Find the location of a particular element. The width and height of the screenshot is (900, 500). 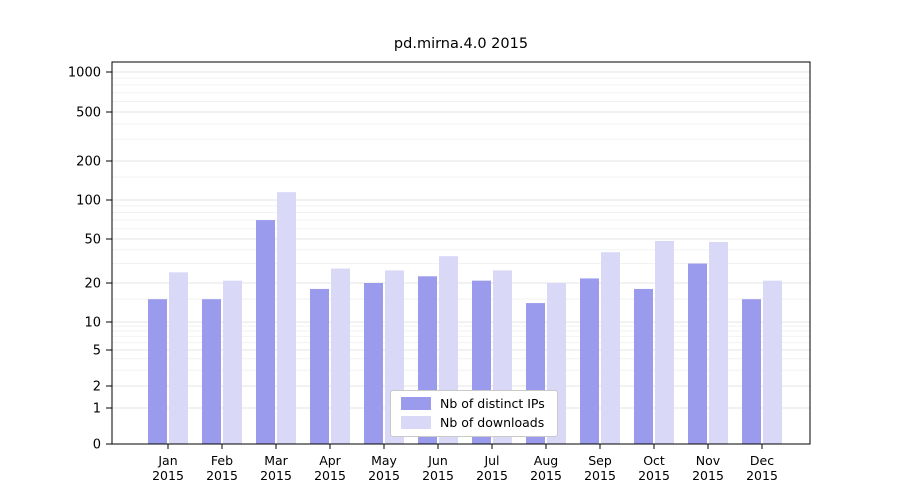

legend-swatch-distinct-ips is located at coordinates (416, 403).